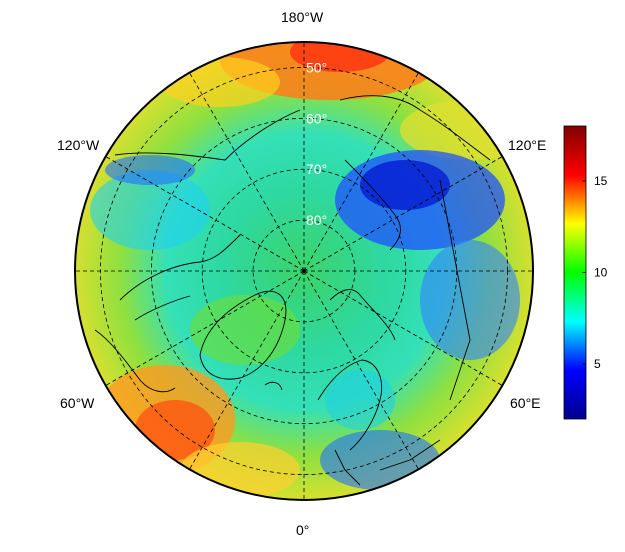  I want to click on lat-label: 70°, so click(316, 169).